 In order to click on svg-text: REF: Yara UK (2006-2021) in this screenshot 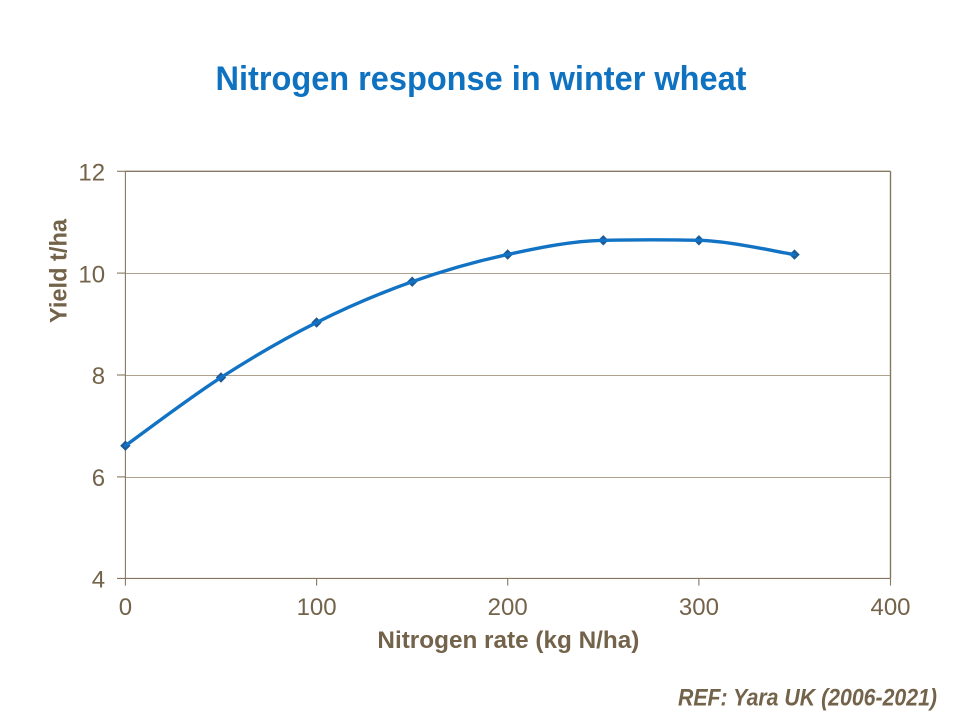, I will do `click(807, 698)`.